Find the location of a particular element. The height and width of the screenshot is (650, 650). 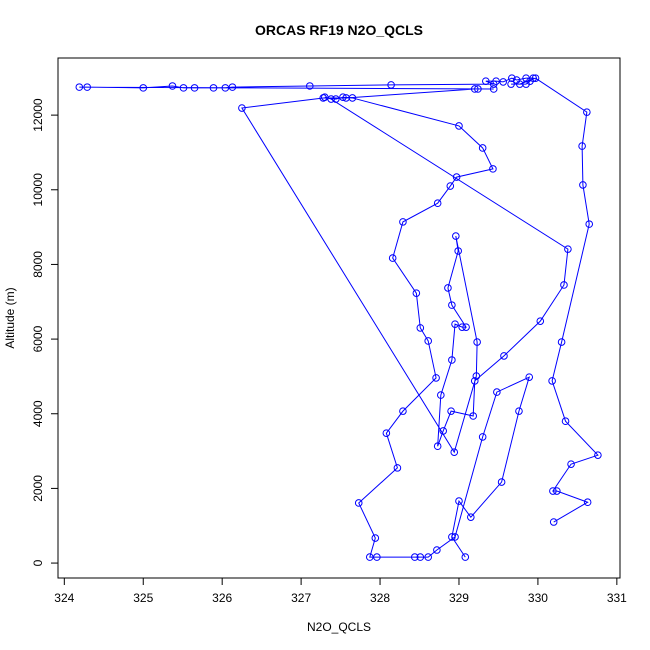

y-tick-label: 4000 is located at coordinates (38, 413).